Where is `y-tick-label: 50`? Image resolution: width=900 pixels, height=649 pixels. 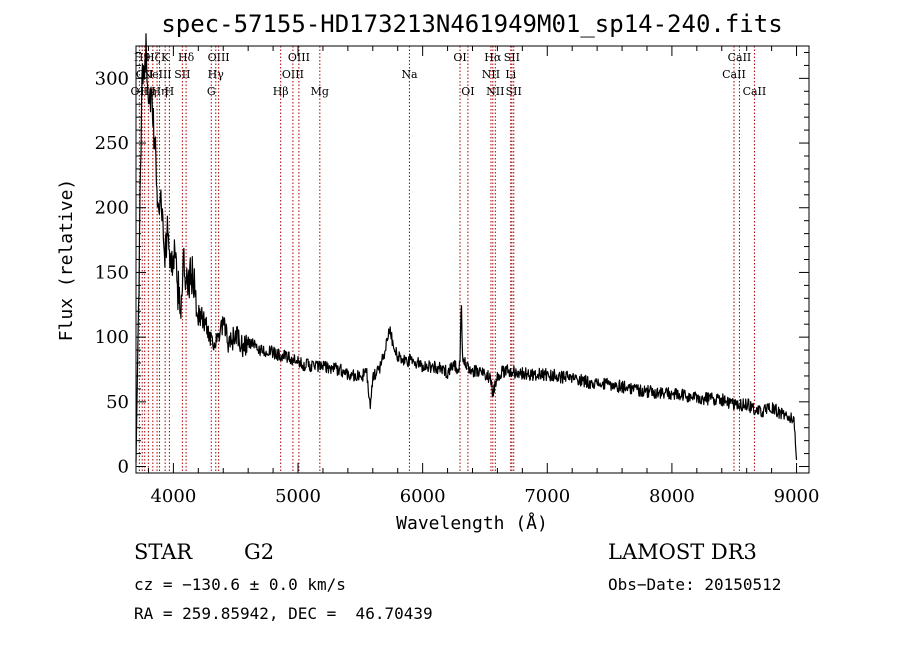
y-tick-label: 50 is located at coordinates (117, 402).